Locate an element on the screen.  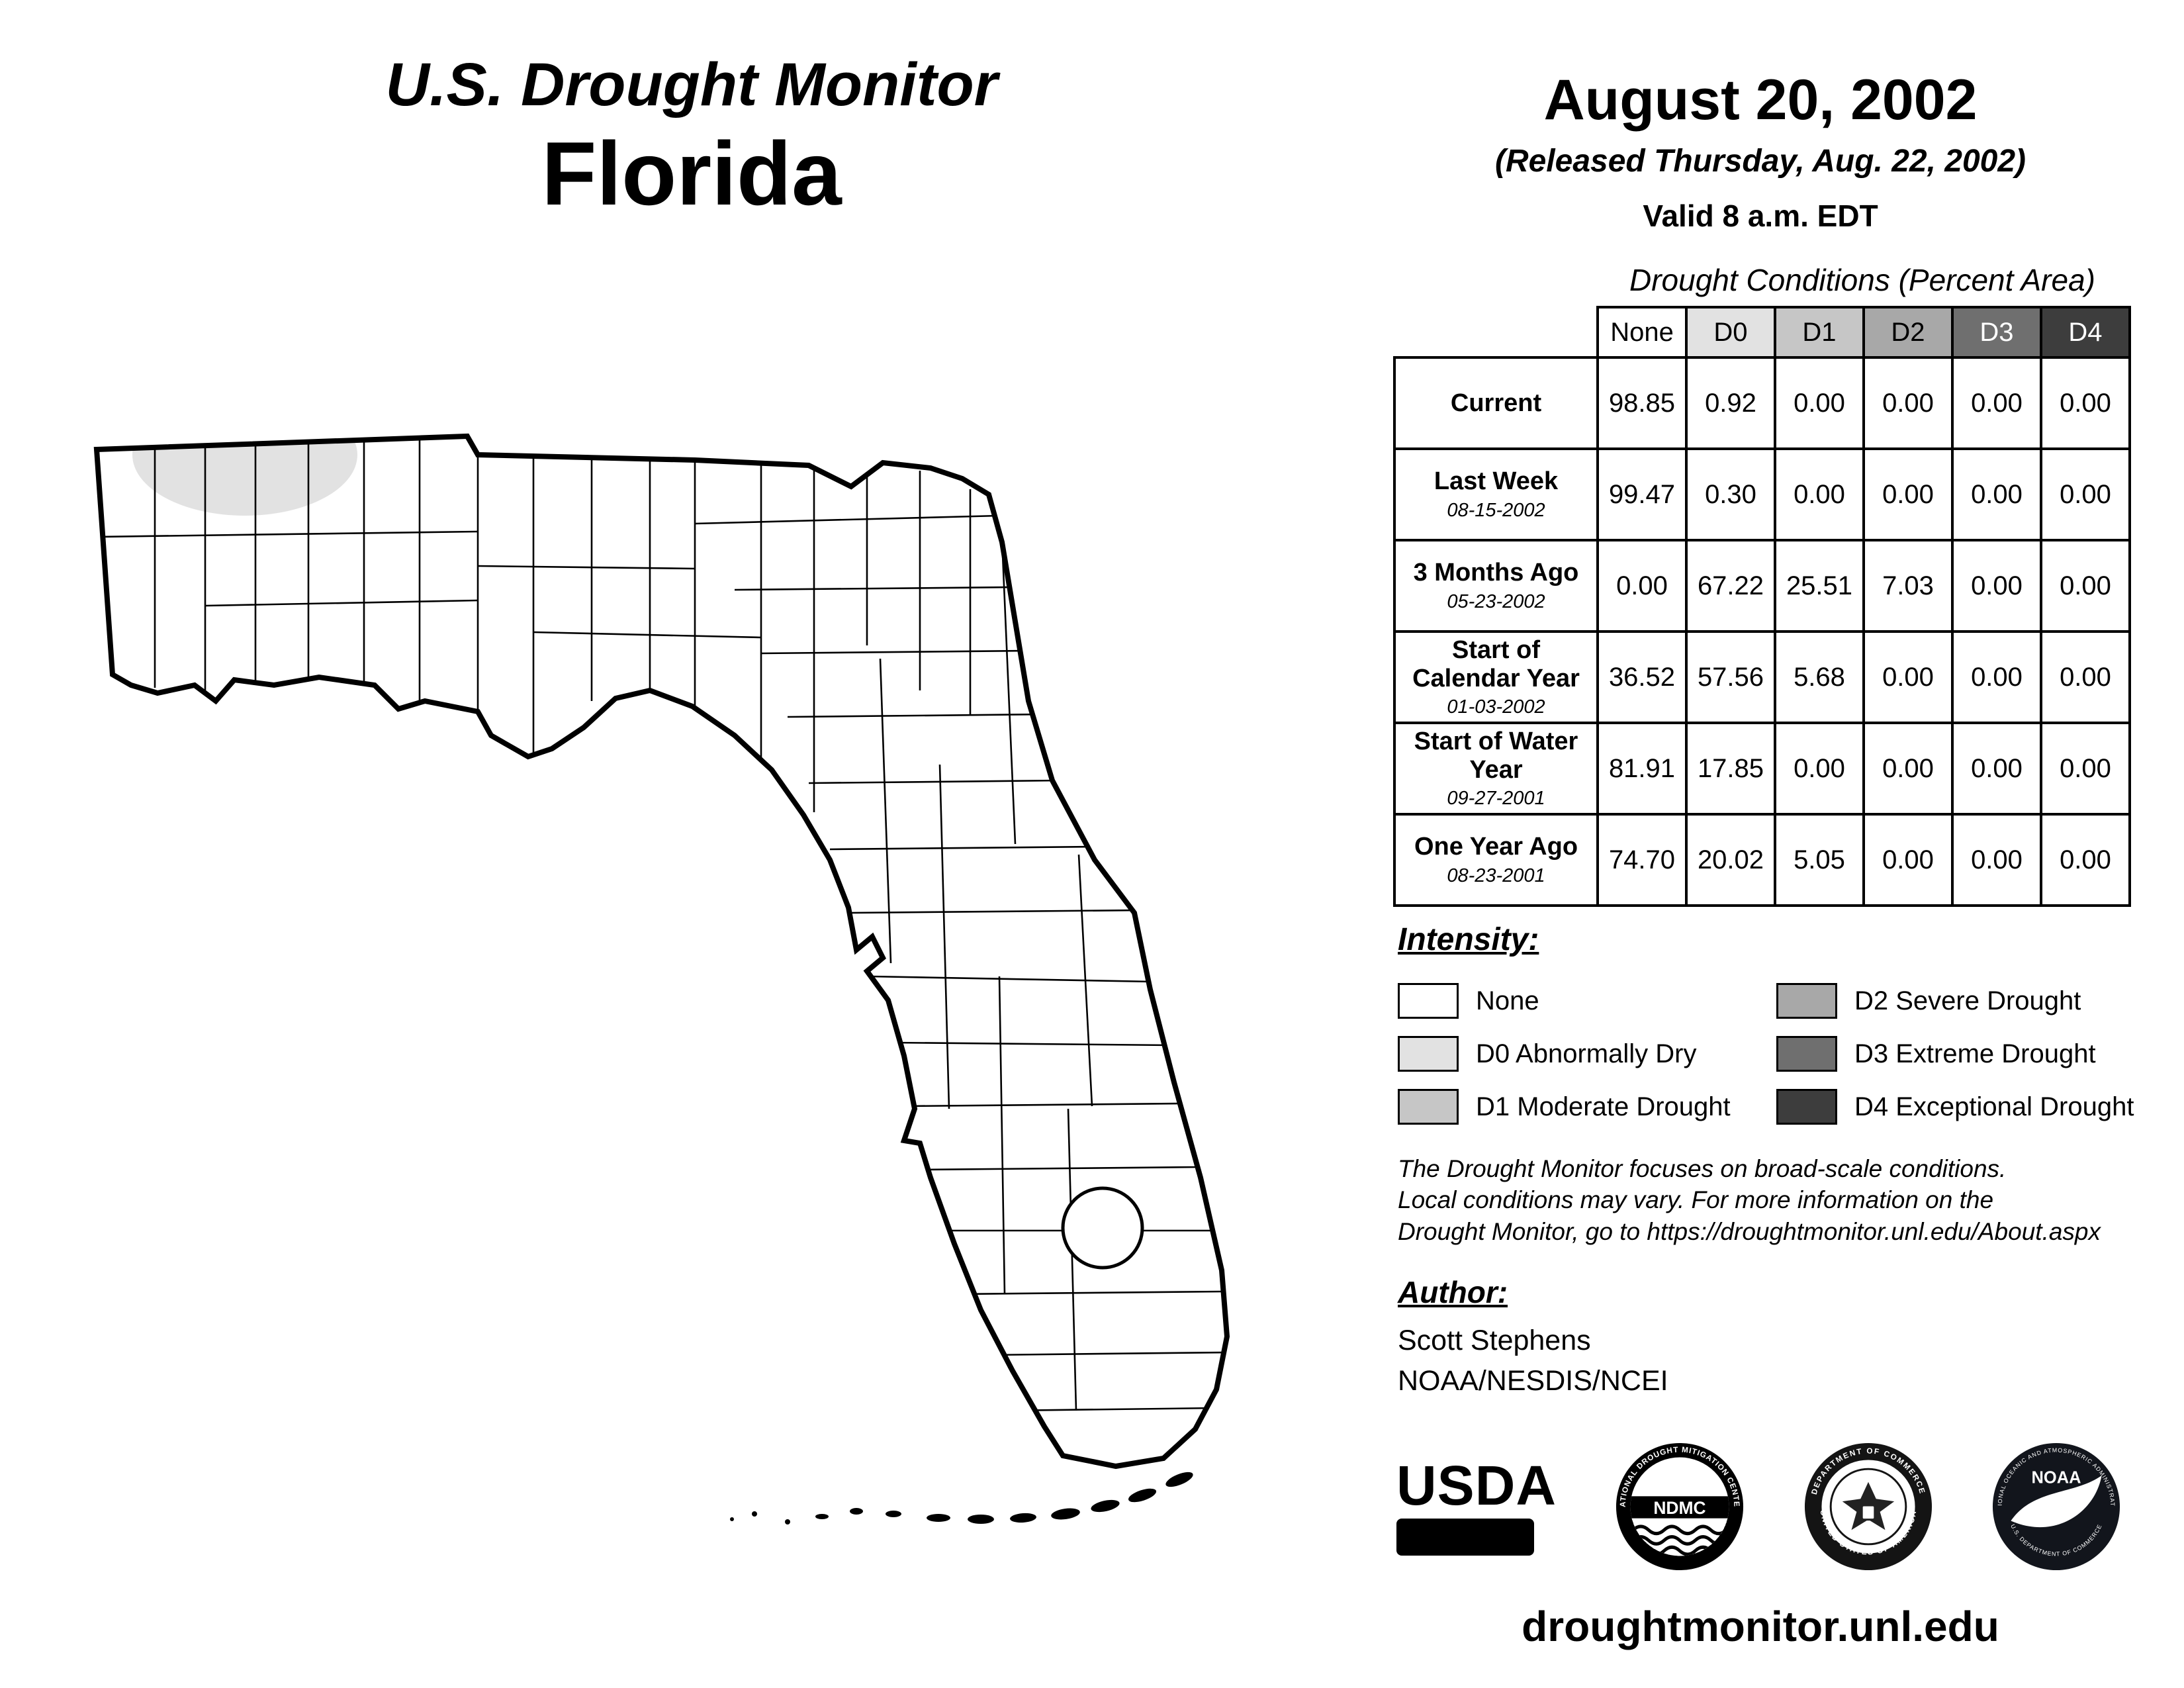
row-label-one-year-ago: One Year Ago 08-23-2001 is located at coordinates (1496, 860).